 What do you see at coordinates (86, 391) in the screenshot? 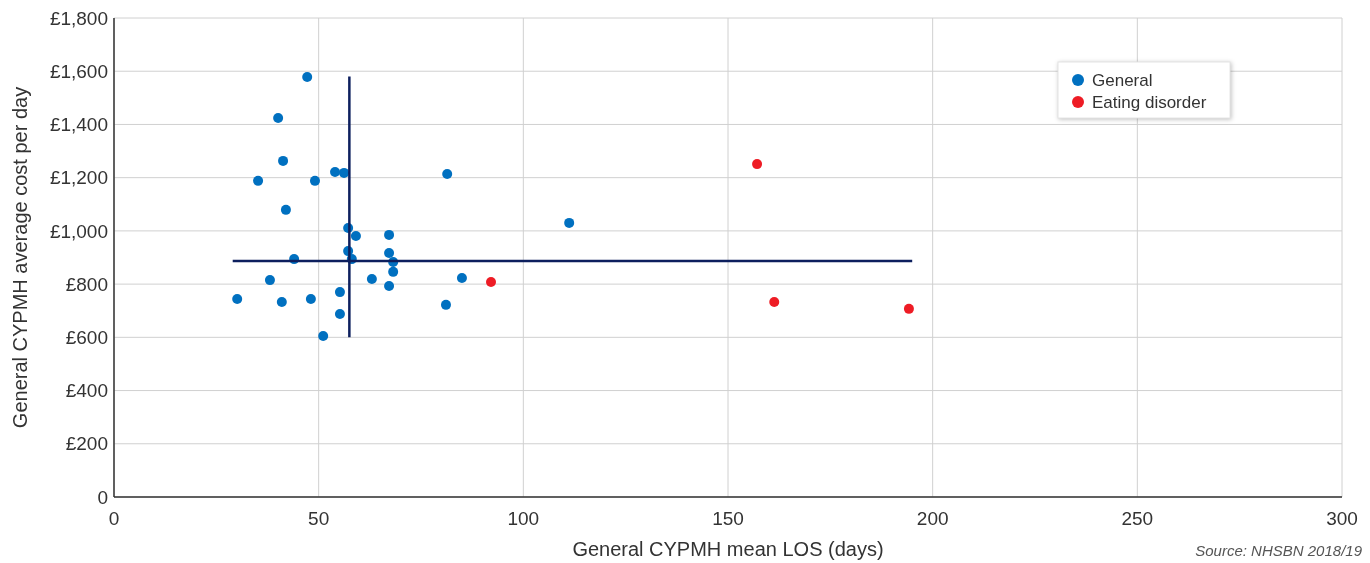
I see `y-tick-label: £400` at bounding box center [86, 391].